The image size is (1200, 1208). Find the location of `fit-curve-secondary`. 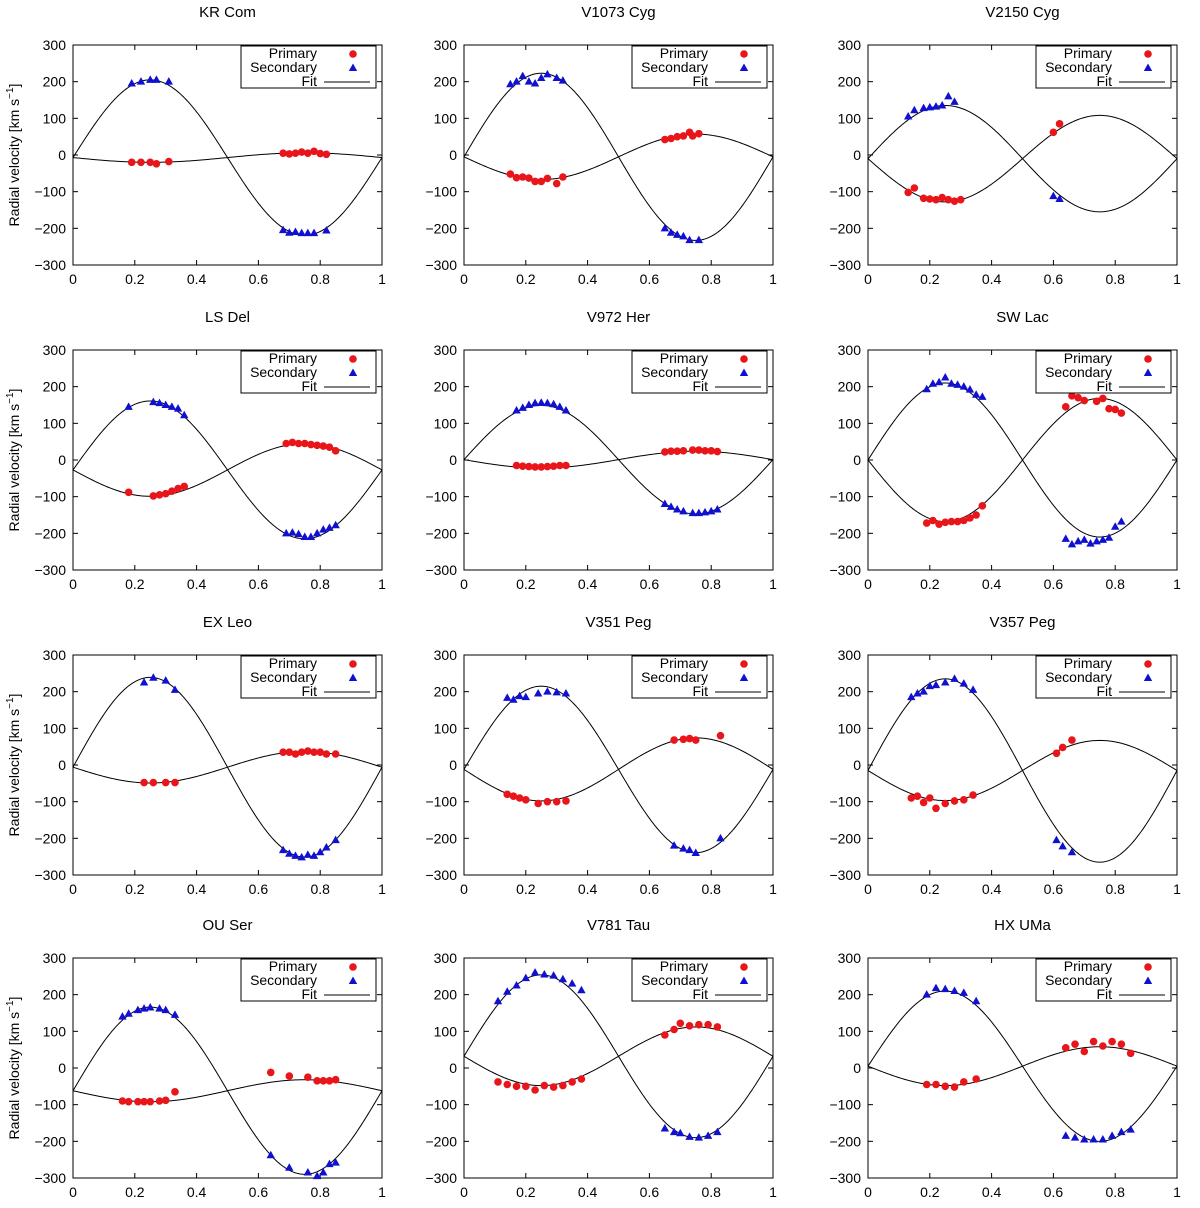

fit-curve-secondary is located at coordinates (618, 459).